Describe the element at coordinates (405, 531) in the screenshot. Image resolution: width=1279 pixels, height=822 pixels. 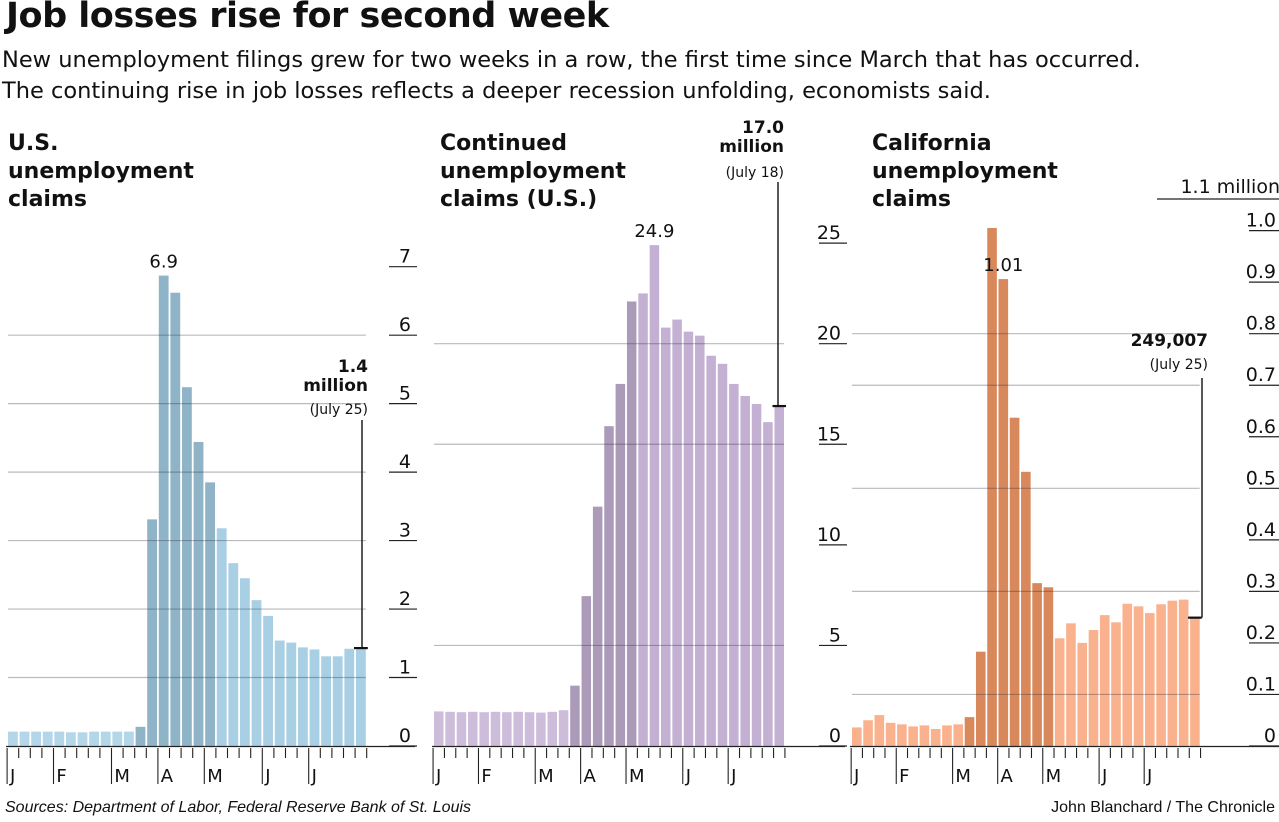
I see `y-tick-label: 3` at that location.